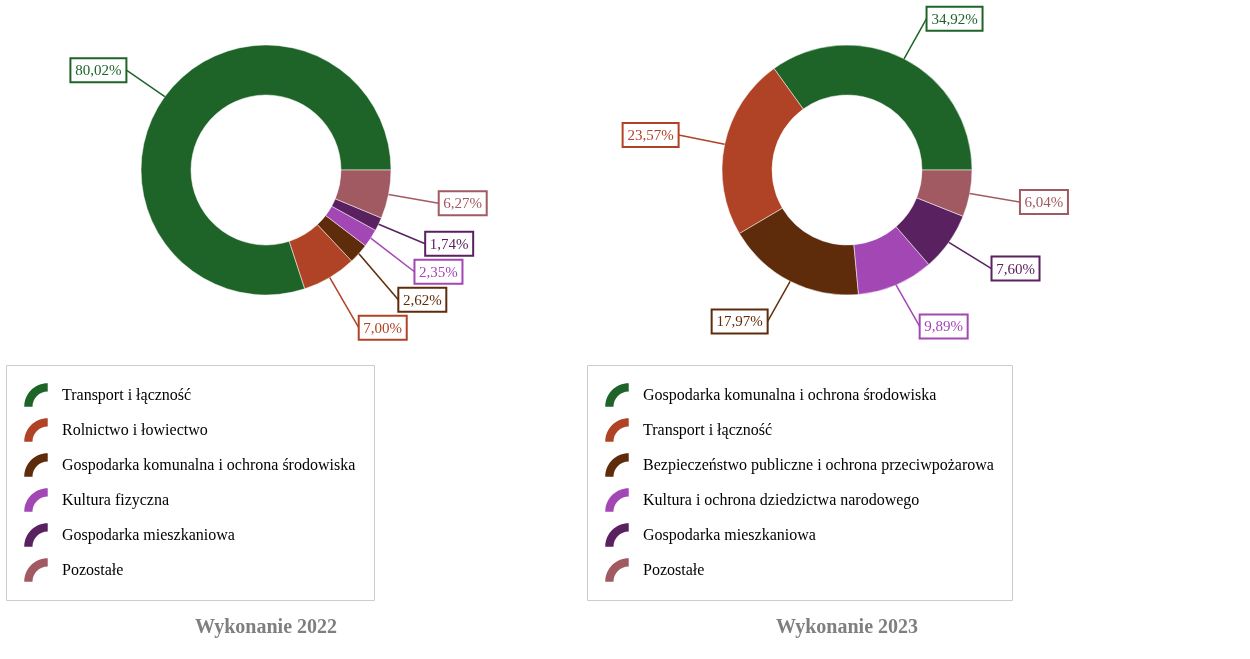 The image size is (1250, 659). I want to click on data-label: 2,62%, so click(422, 299).